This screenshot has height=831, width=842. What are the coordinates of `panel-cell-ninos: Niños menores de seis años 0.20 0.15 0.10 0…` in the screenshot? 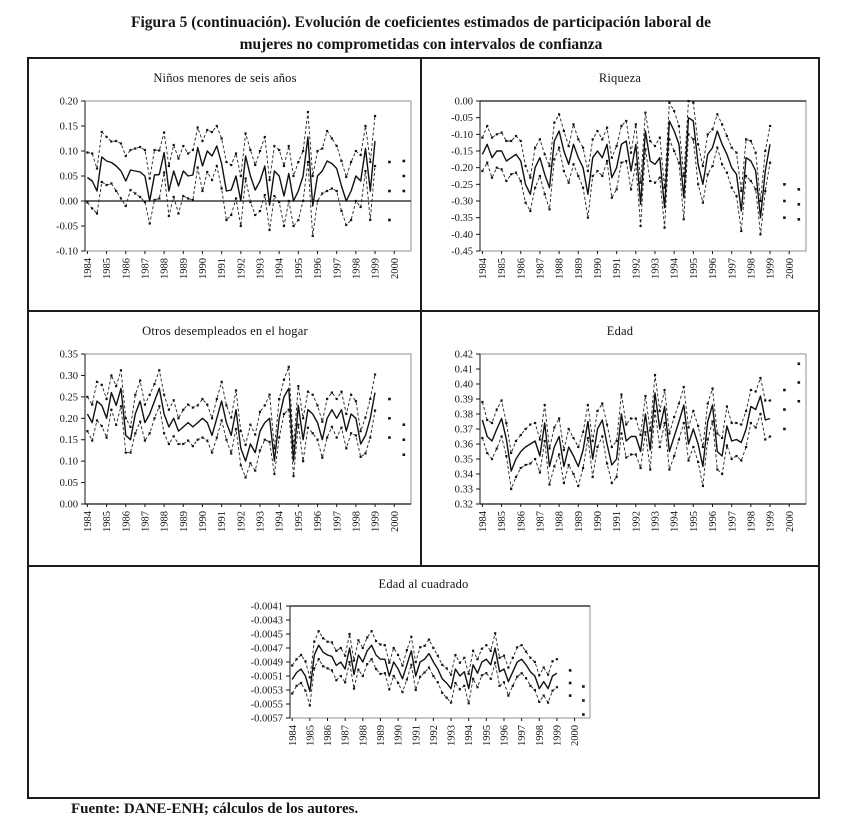 It's located at (225, 184).